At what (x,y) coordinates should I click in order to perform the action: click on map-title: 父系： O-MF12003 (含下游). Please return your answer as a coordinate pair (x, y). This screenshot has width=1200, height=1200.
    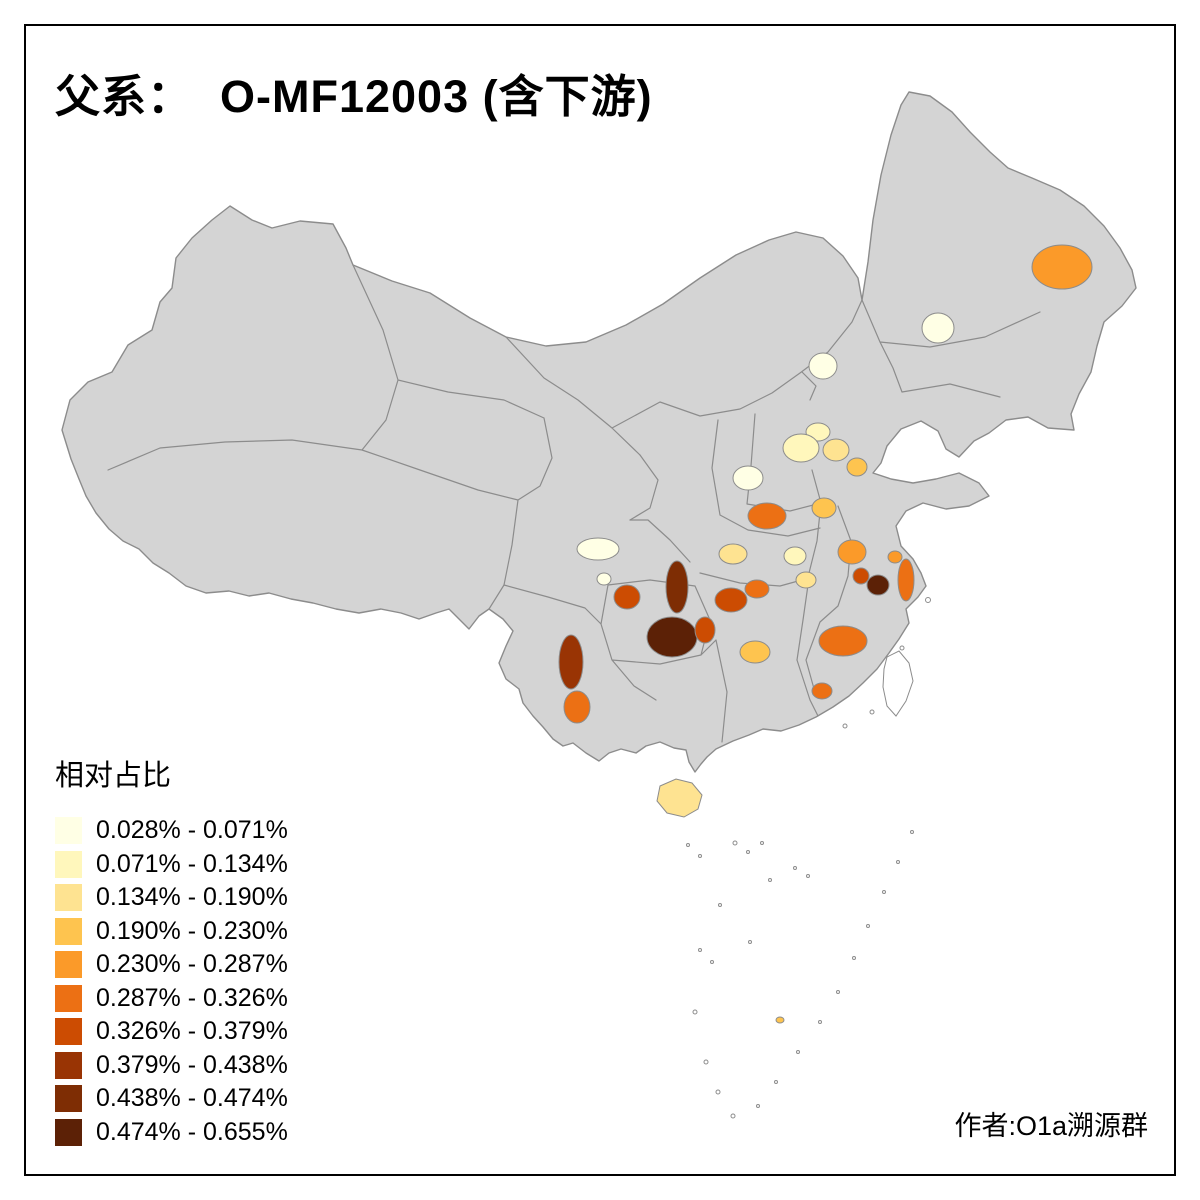
    Looking at the image, I should click on (354, 96).